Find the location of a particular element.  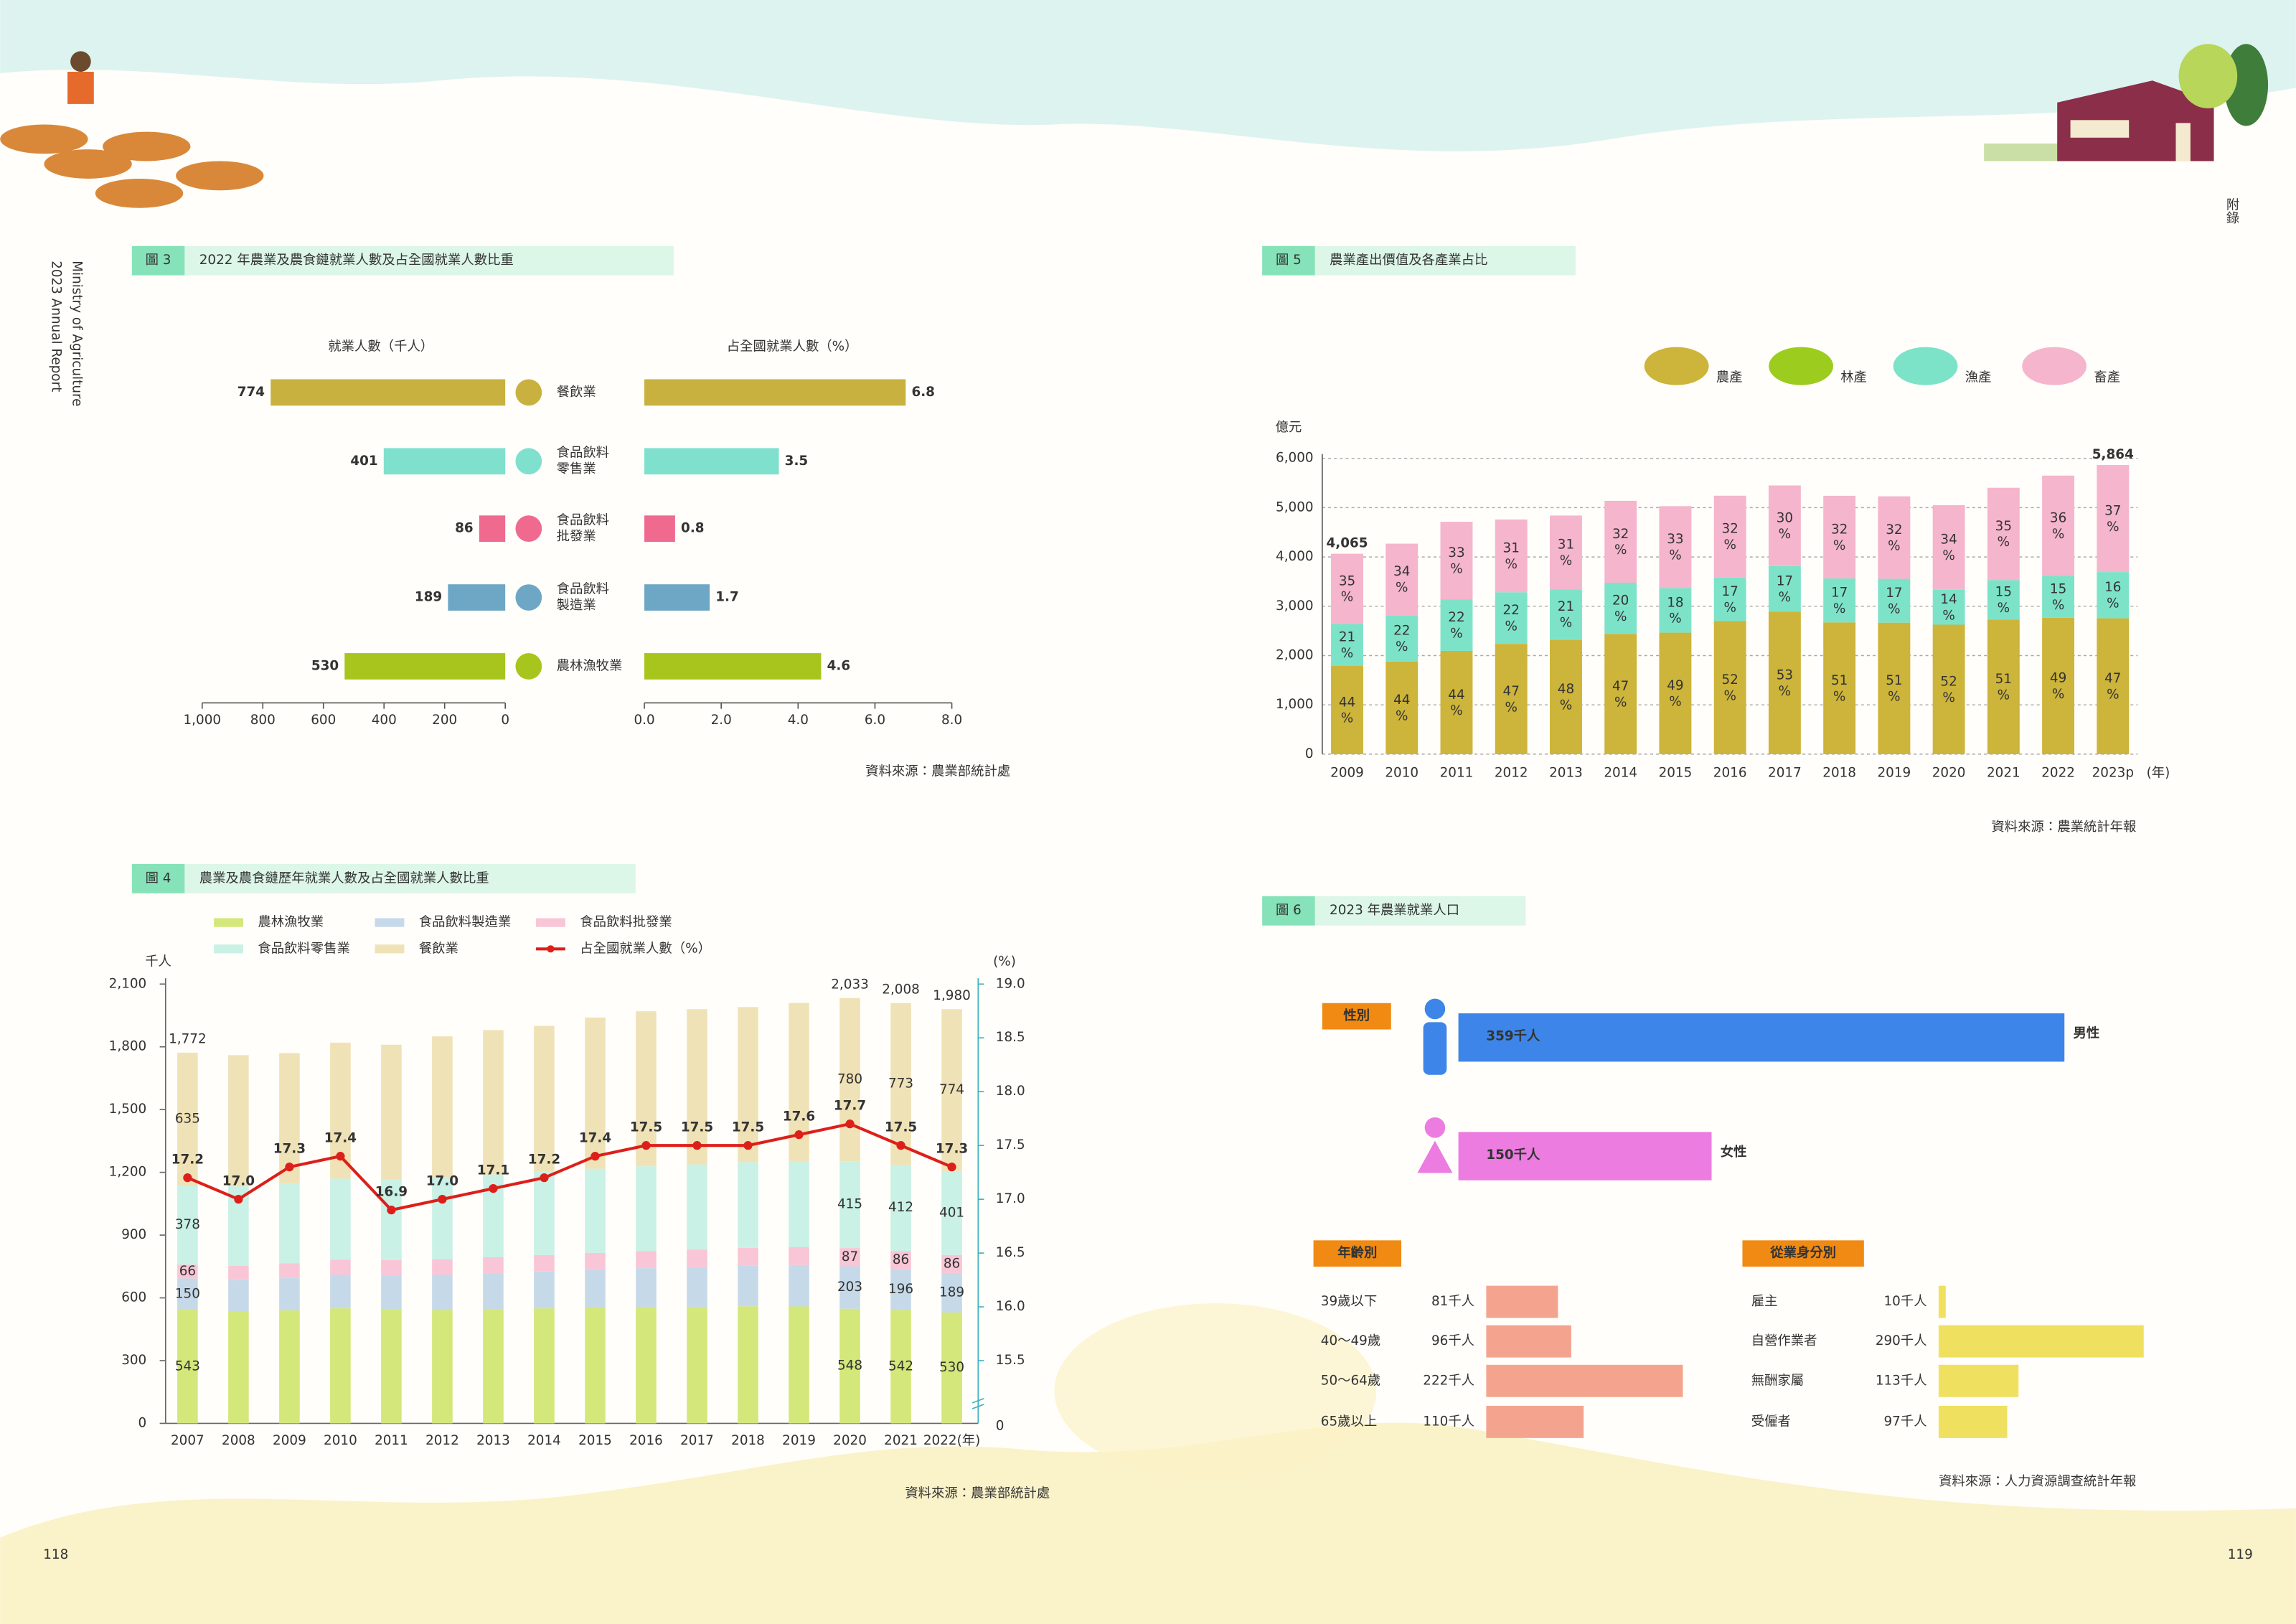

value-label: 401 is located at coordinates (364, 461).